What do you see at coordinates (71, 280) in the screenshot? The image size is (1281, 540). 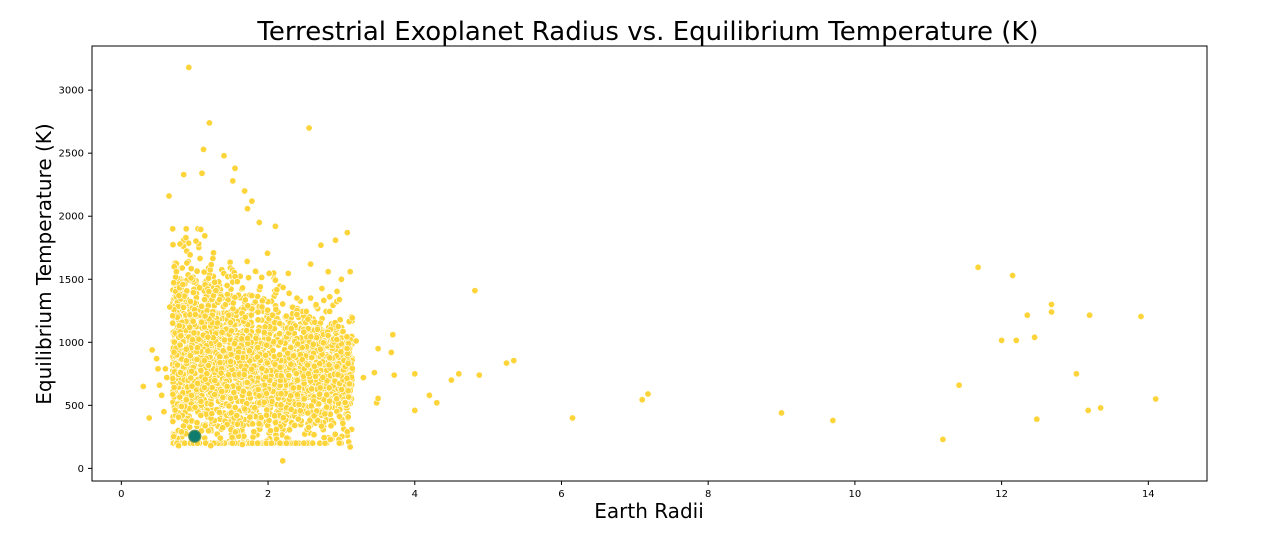 I see `y-tick-label: 1500` at bounding box center [71, 280].